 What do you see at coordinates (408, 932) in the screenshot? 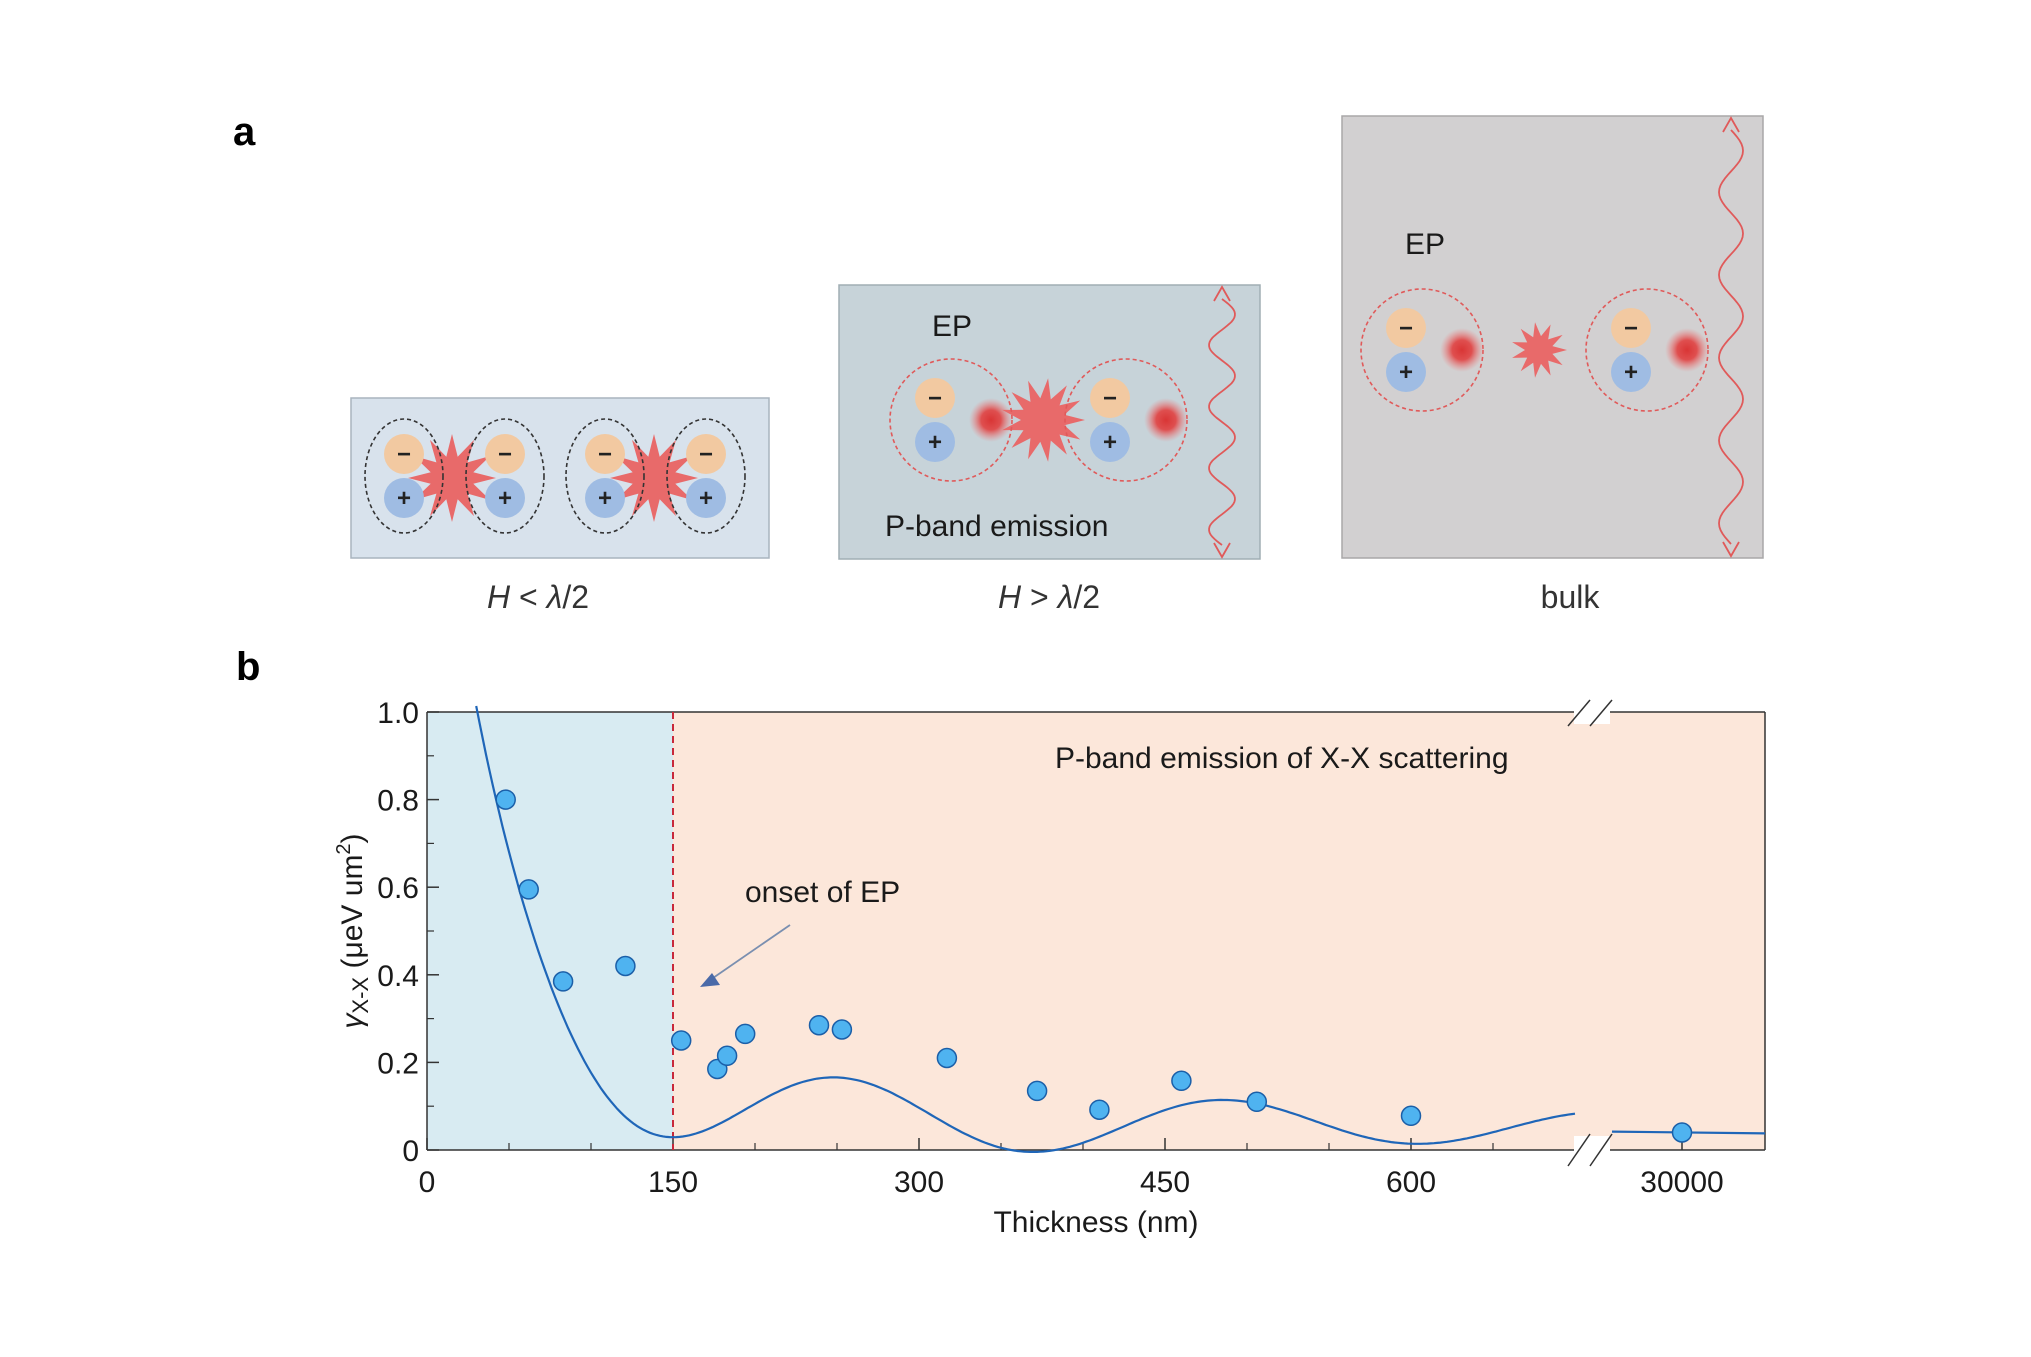
I see `y-ticks: 0 0.2 0.4 0.6 0.8 1.0` at bounding box center [408, 932].